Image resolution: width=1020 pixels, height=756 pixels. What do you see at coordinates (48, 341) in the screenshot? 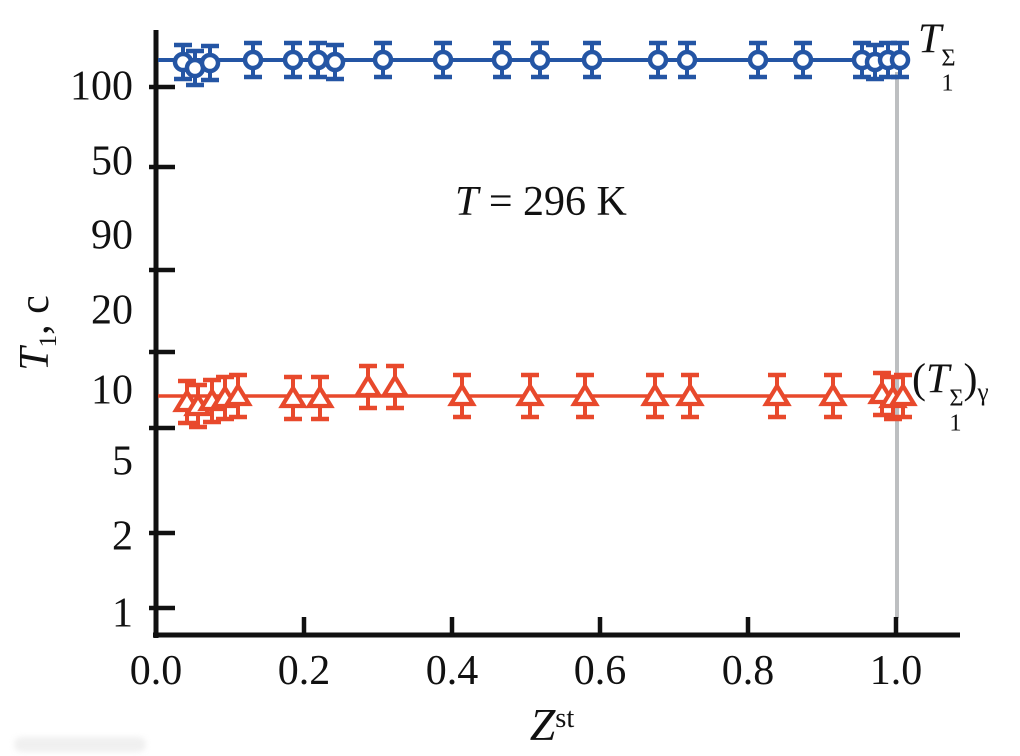
I see `ylabel-sub: 1` at bounding box center [48, 341].